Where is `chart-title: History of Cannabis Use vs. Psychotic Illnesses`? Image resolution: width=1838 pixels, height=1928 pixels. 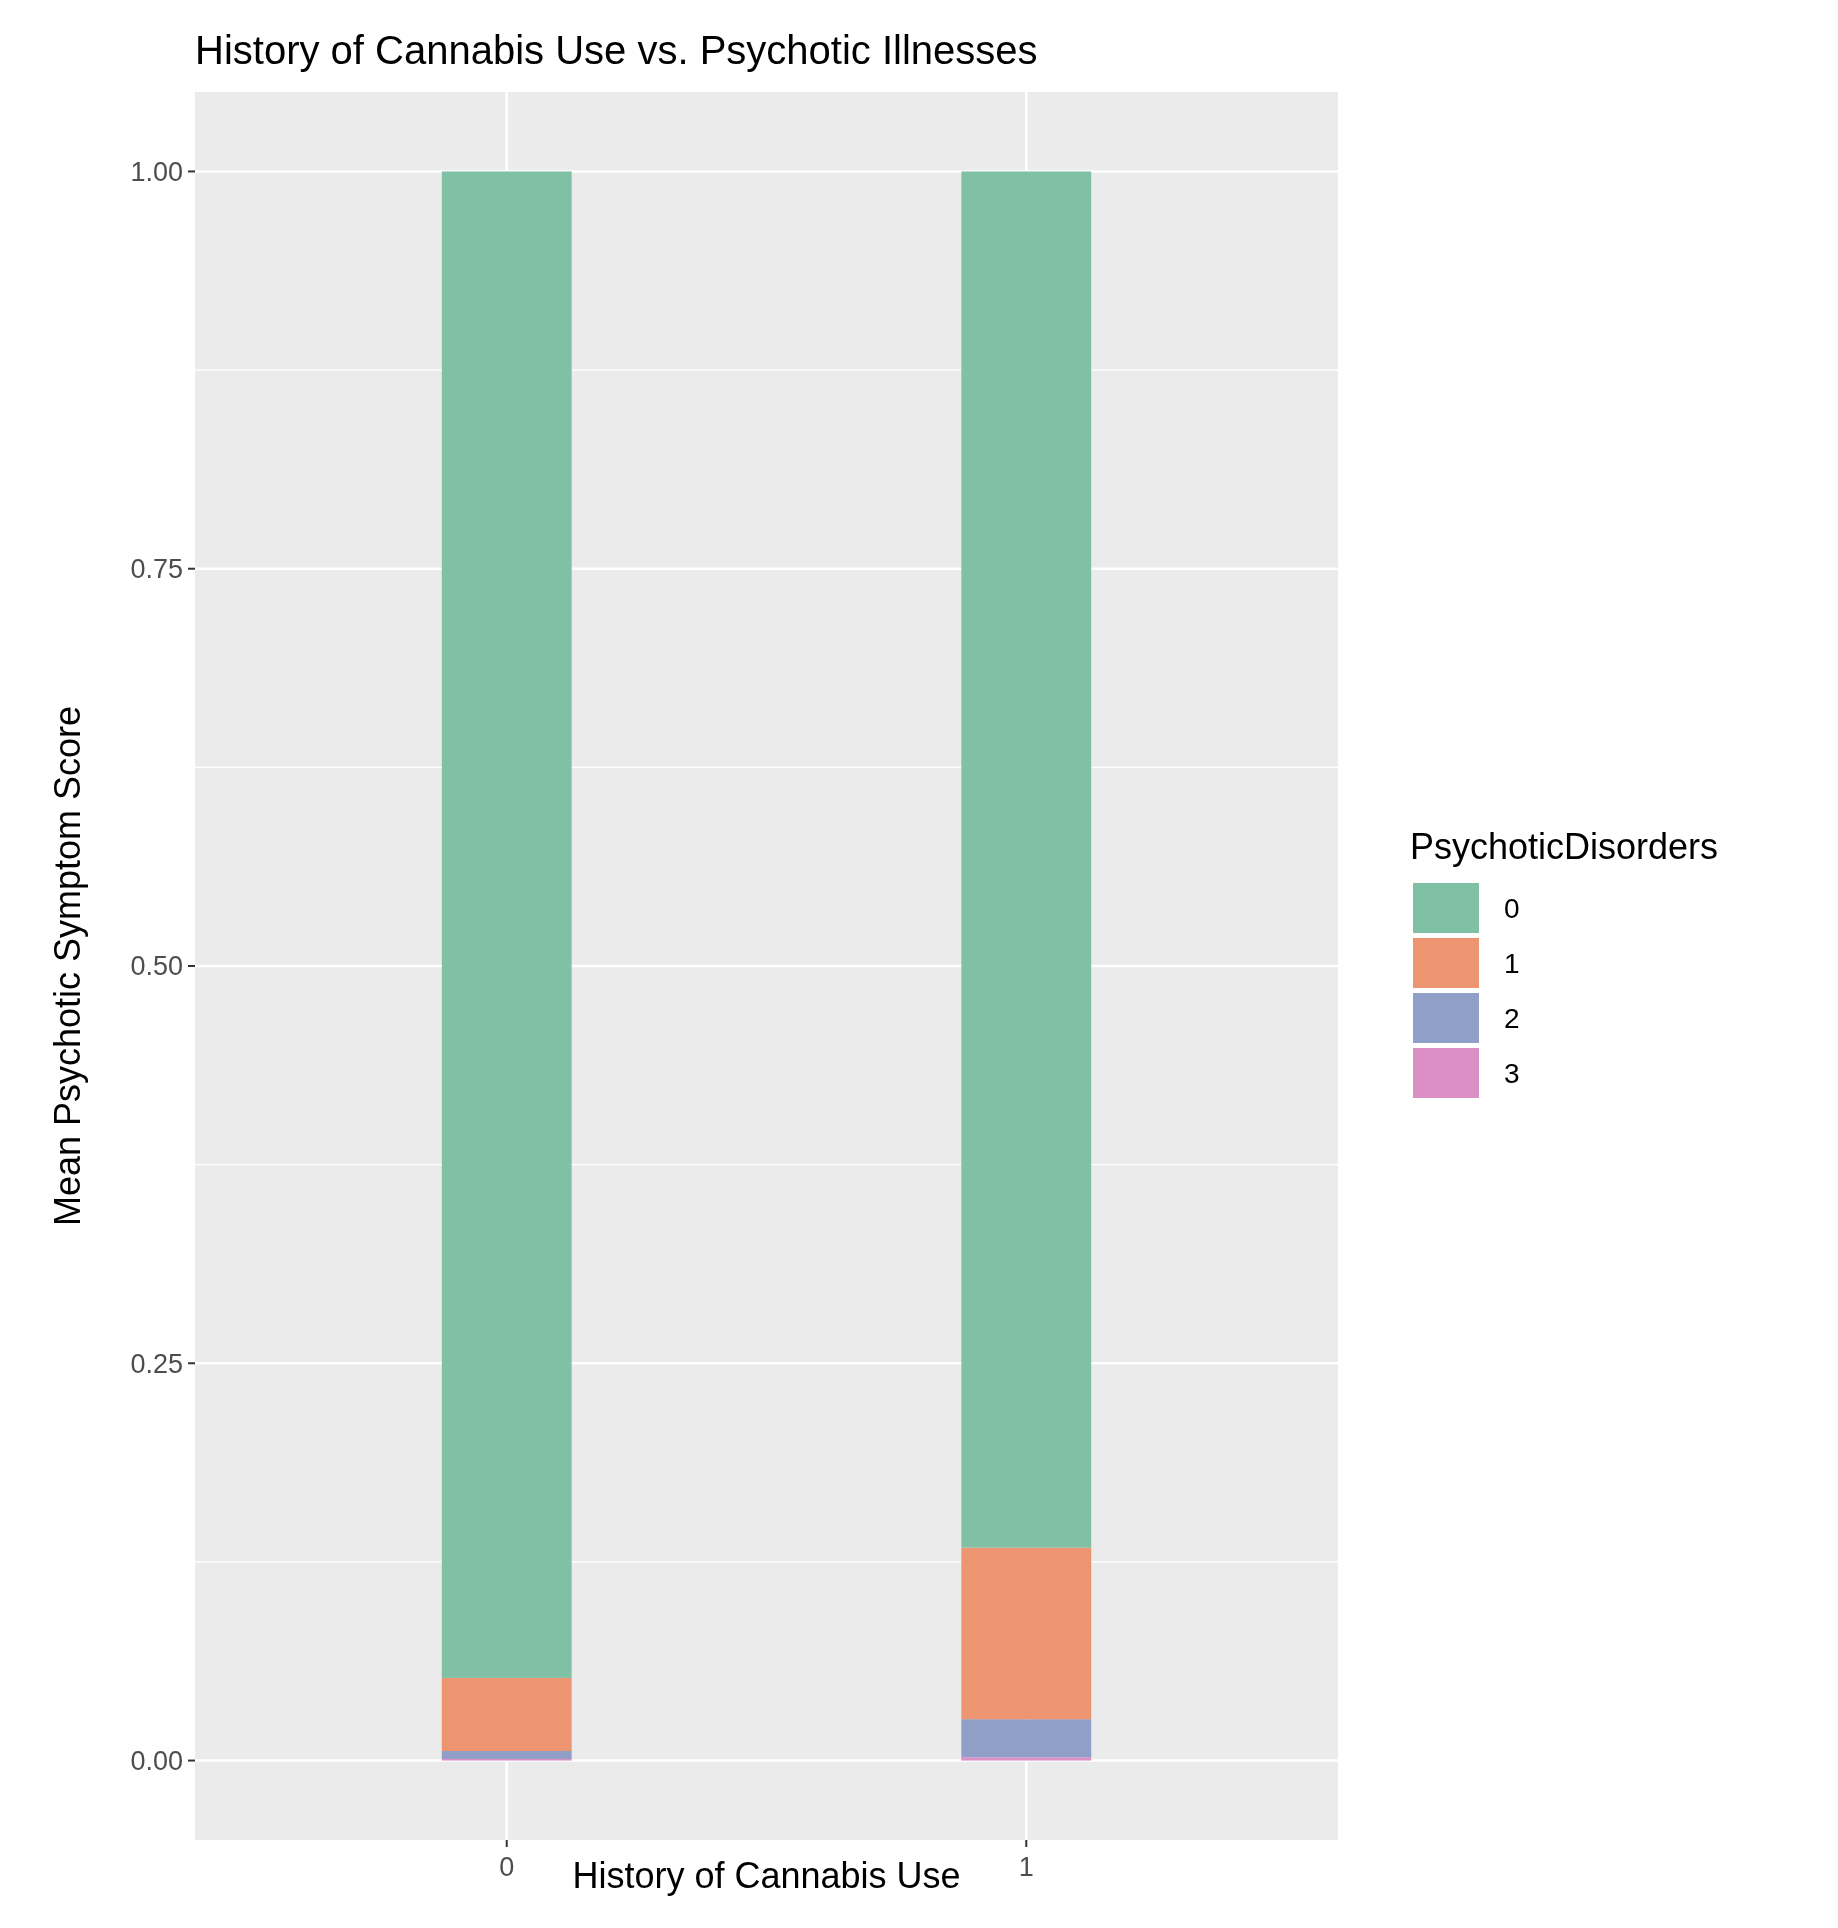 chart-title: History of Cannabis Use vs. Psychotic Illnesses is located at coordinates (616, 50).